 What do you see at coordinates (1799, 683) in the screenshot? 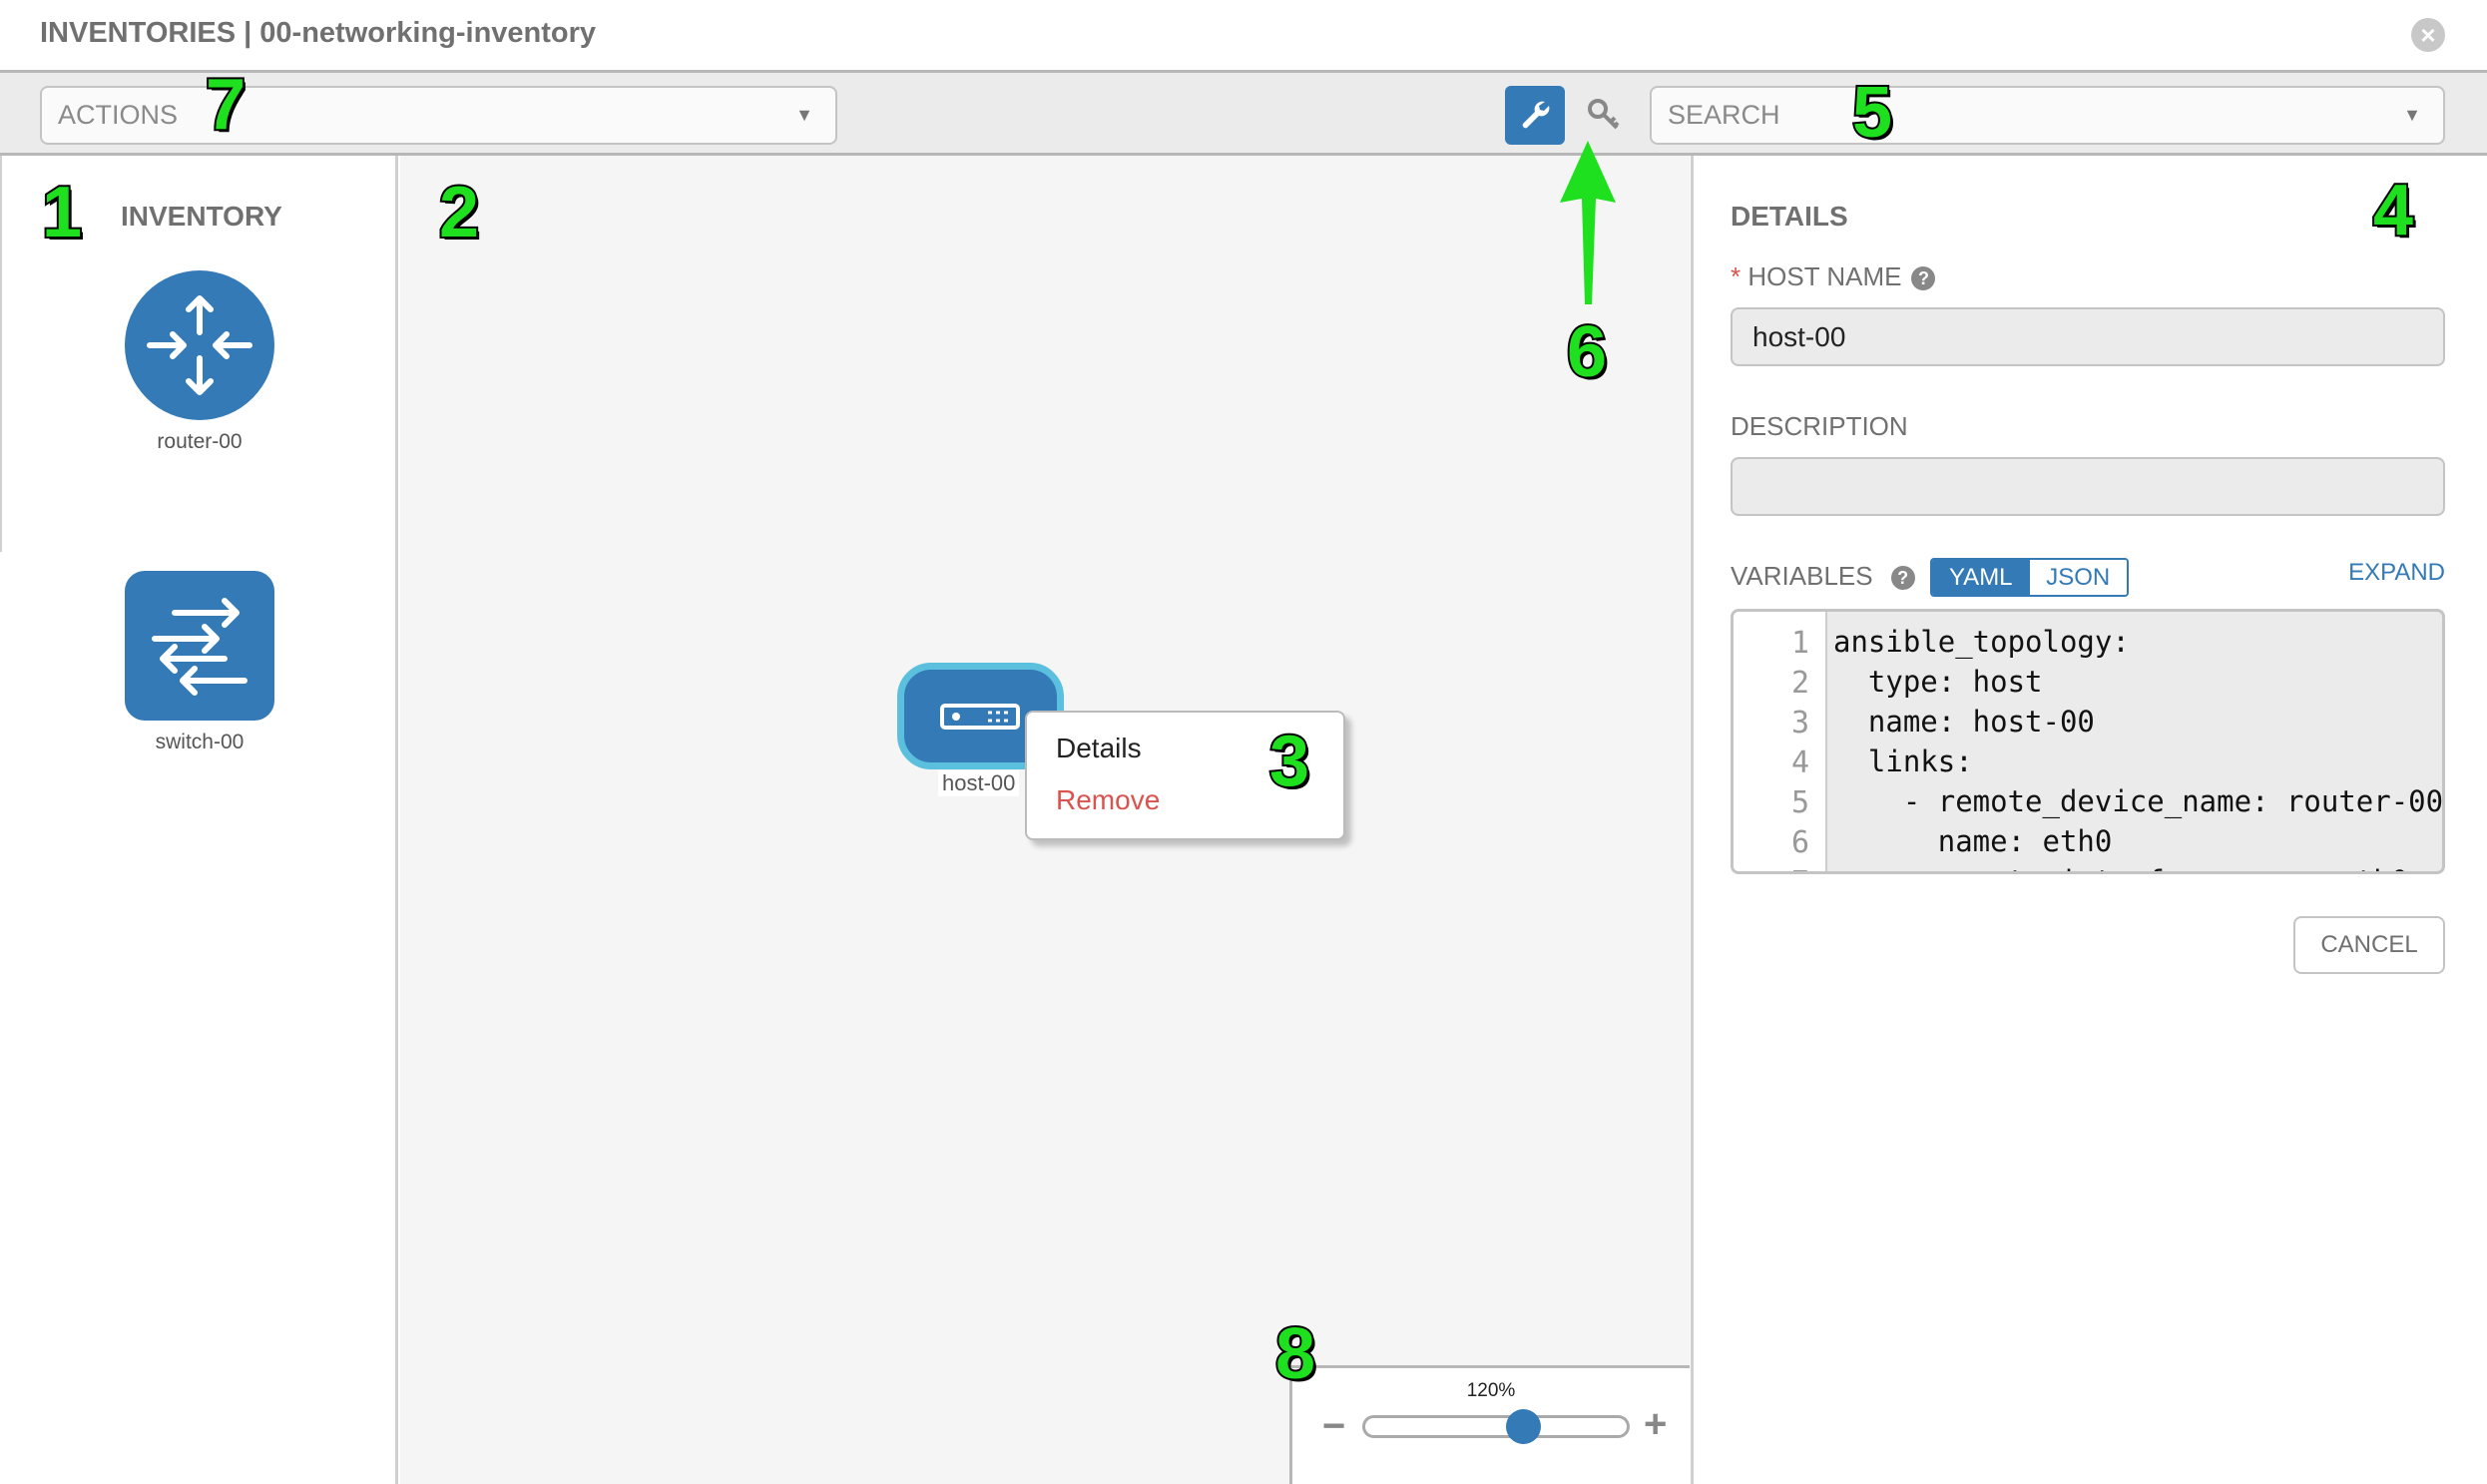
I see `line-number: 2` at bounding box center [1799, 683].